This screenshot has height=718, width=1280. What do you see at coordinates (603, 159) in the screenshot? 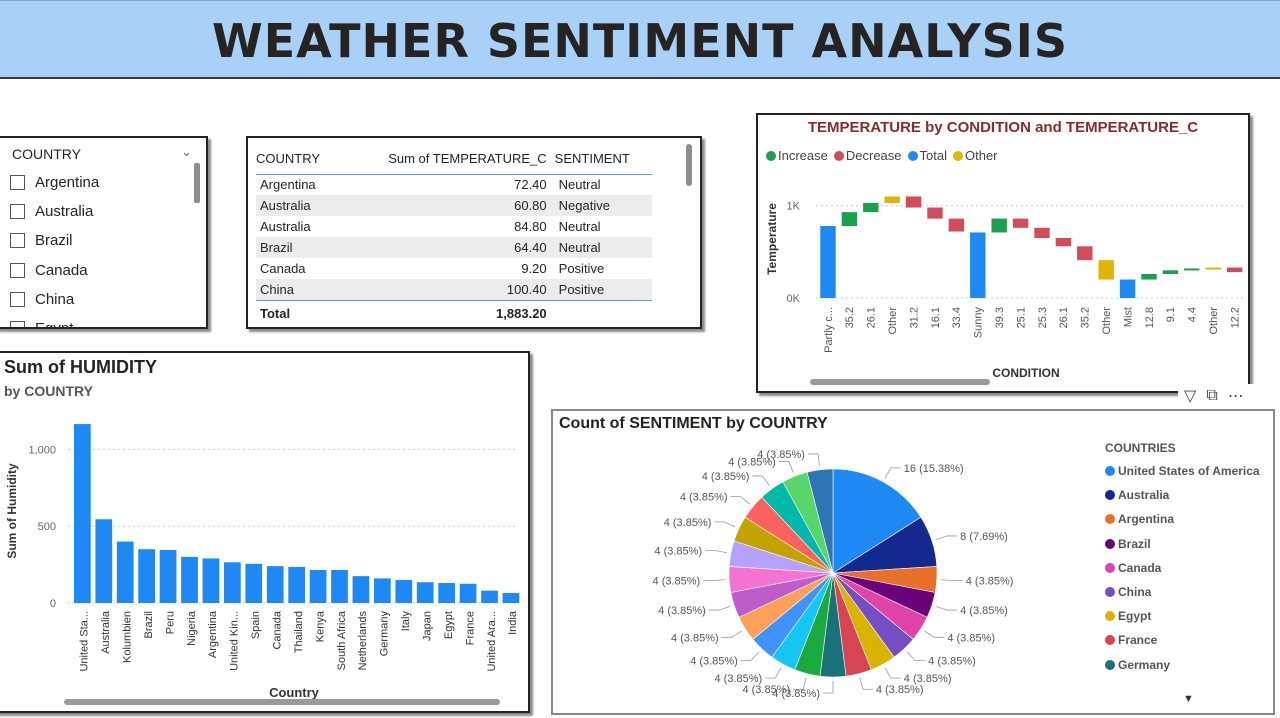
I see `column-header-sentiment: SENTIMENT` at bounding box center [603, 159].